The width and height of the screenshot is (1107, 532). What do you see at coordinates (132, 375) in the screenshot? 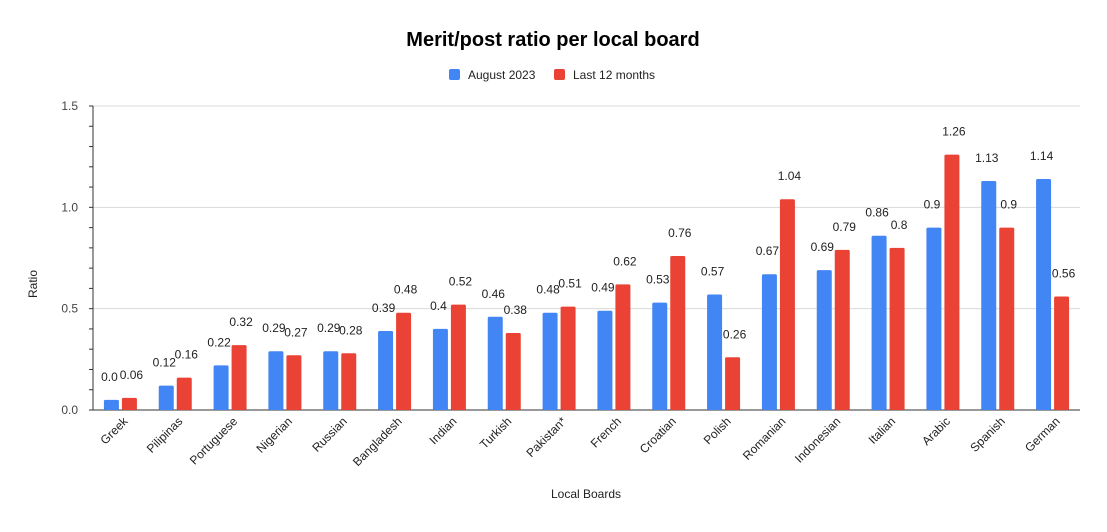
I see `data-label: 0.06` at bounding box center [132, 375].